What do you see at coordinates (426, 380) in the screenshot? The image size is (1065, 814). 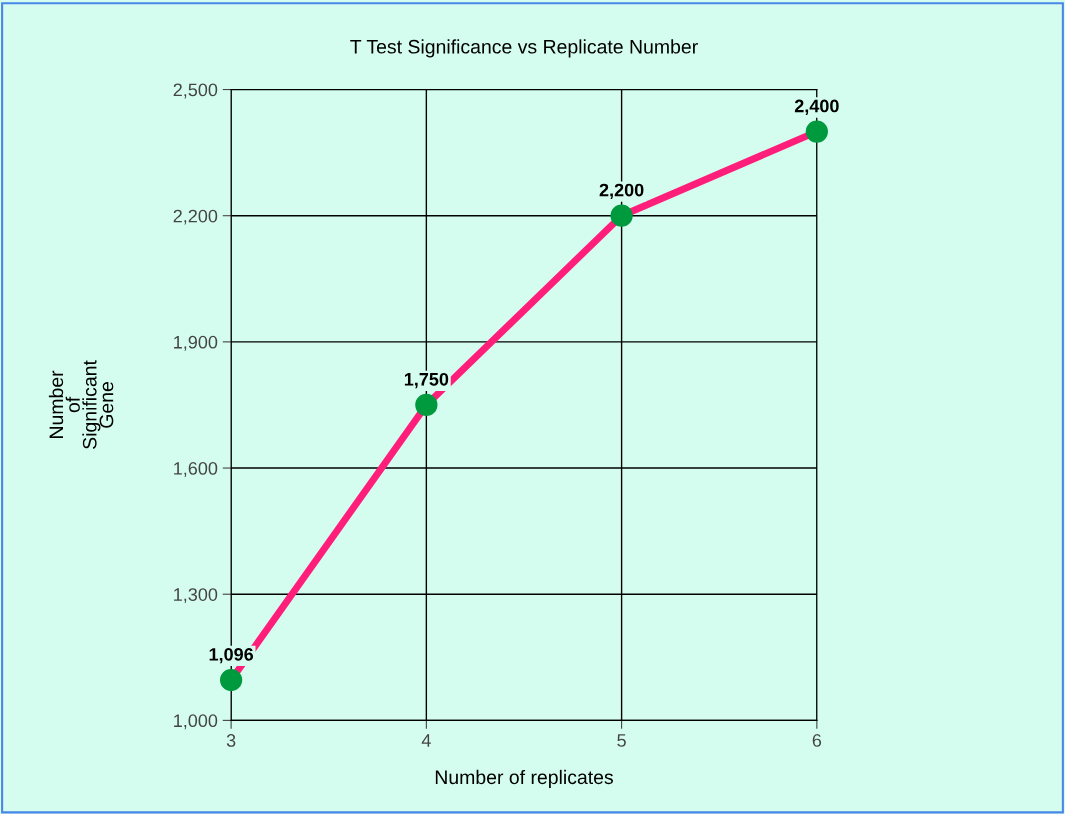 I see `data-label: 1,750` at bounding box center [426, 380].